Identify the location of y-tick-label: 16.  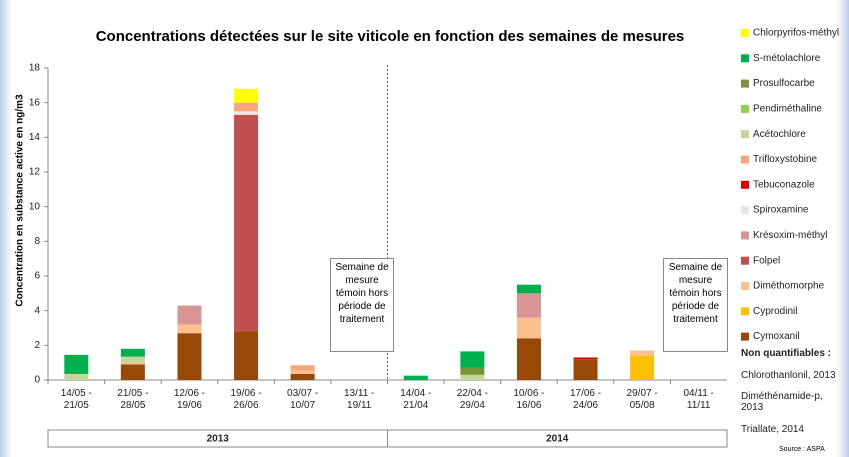
(35, 102).